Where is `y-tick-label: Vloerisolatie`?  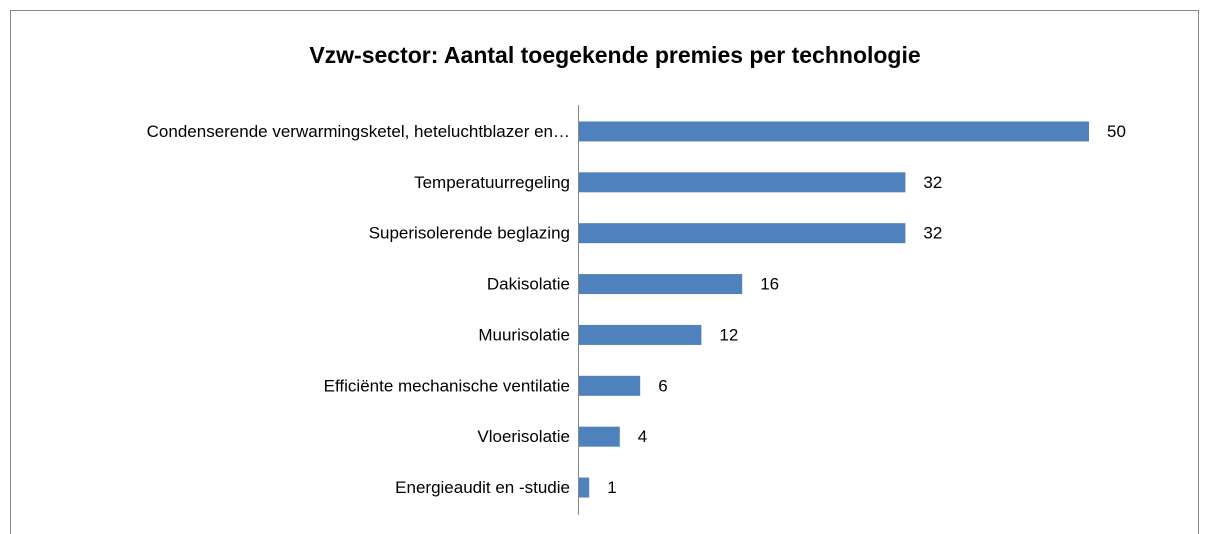
y-tick-label: Vloerisolatie is located at coordinates (523, 436).